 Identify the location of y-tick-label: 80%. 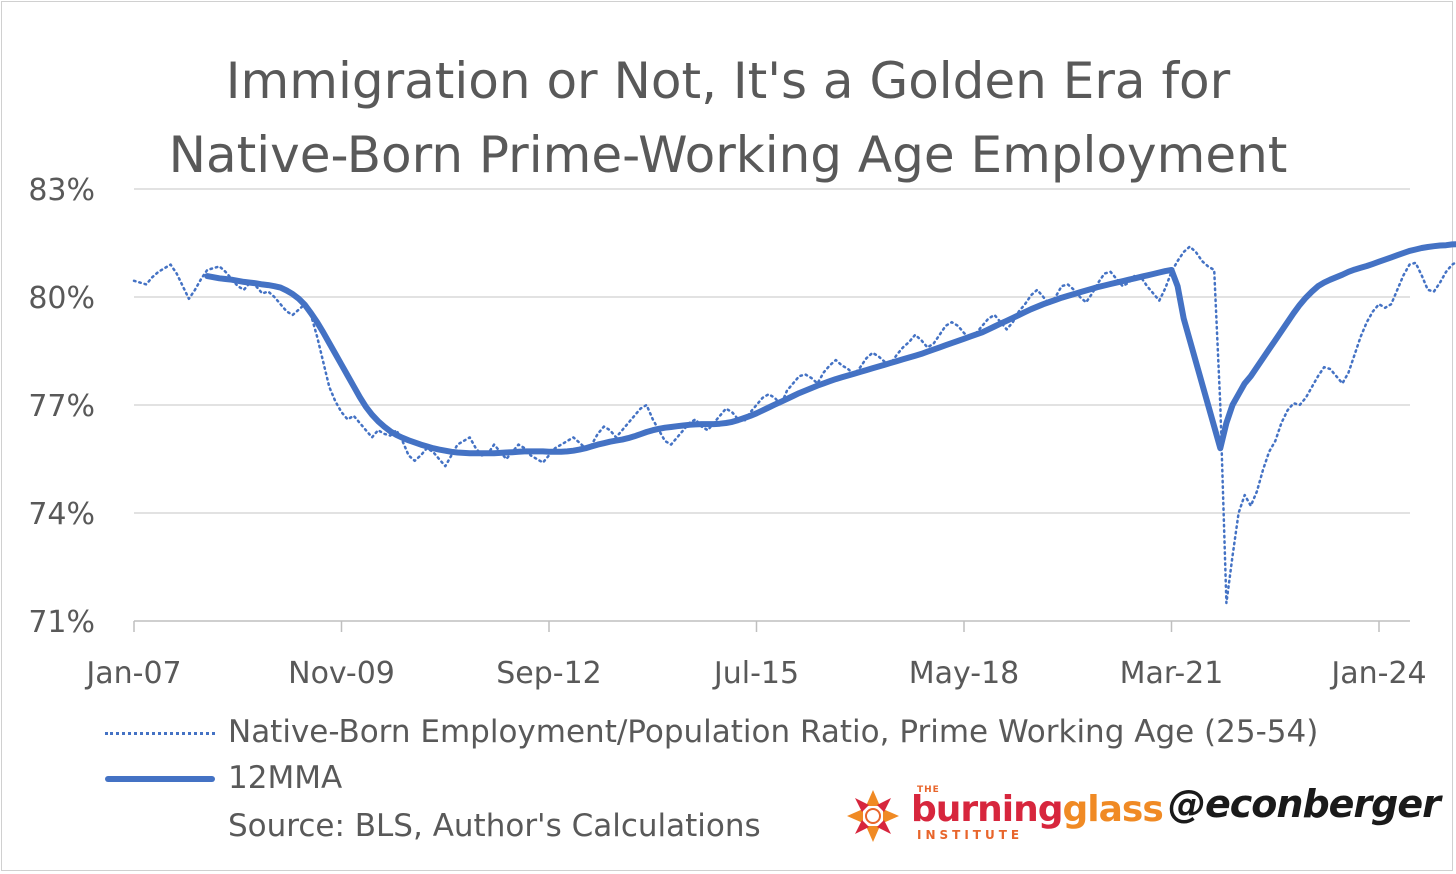
(61, 298).